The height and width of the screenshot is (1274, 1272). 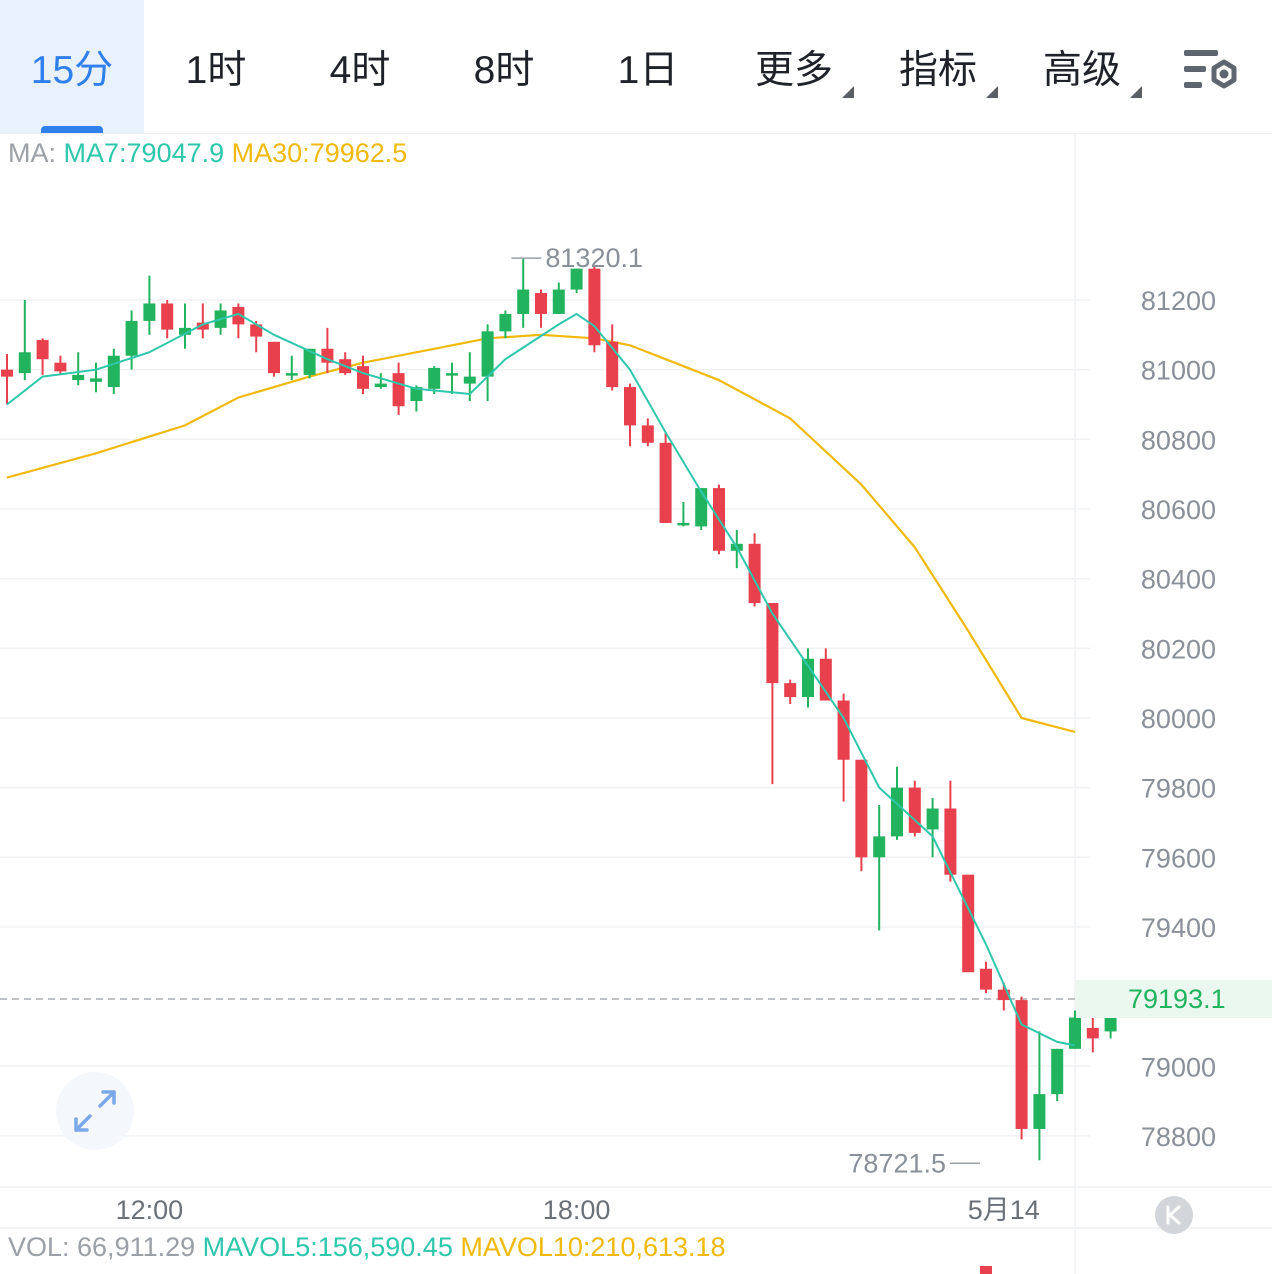 I want to click on tab-8h: 8时, so click(x=504, y=66).